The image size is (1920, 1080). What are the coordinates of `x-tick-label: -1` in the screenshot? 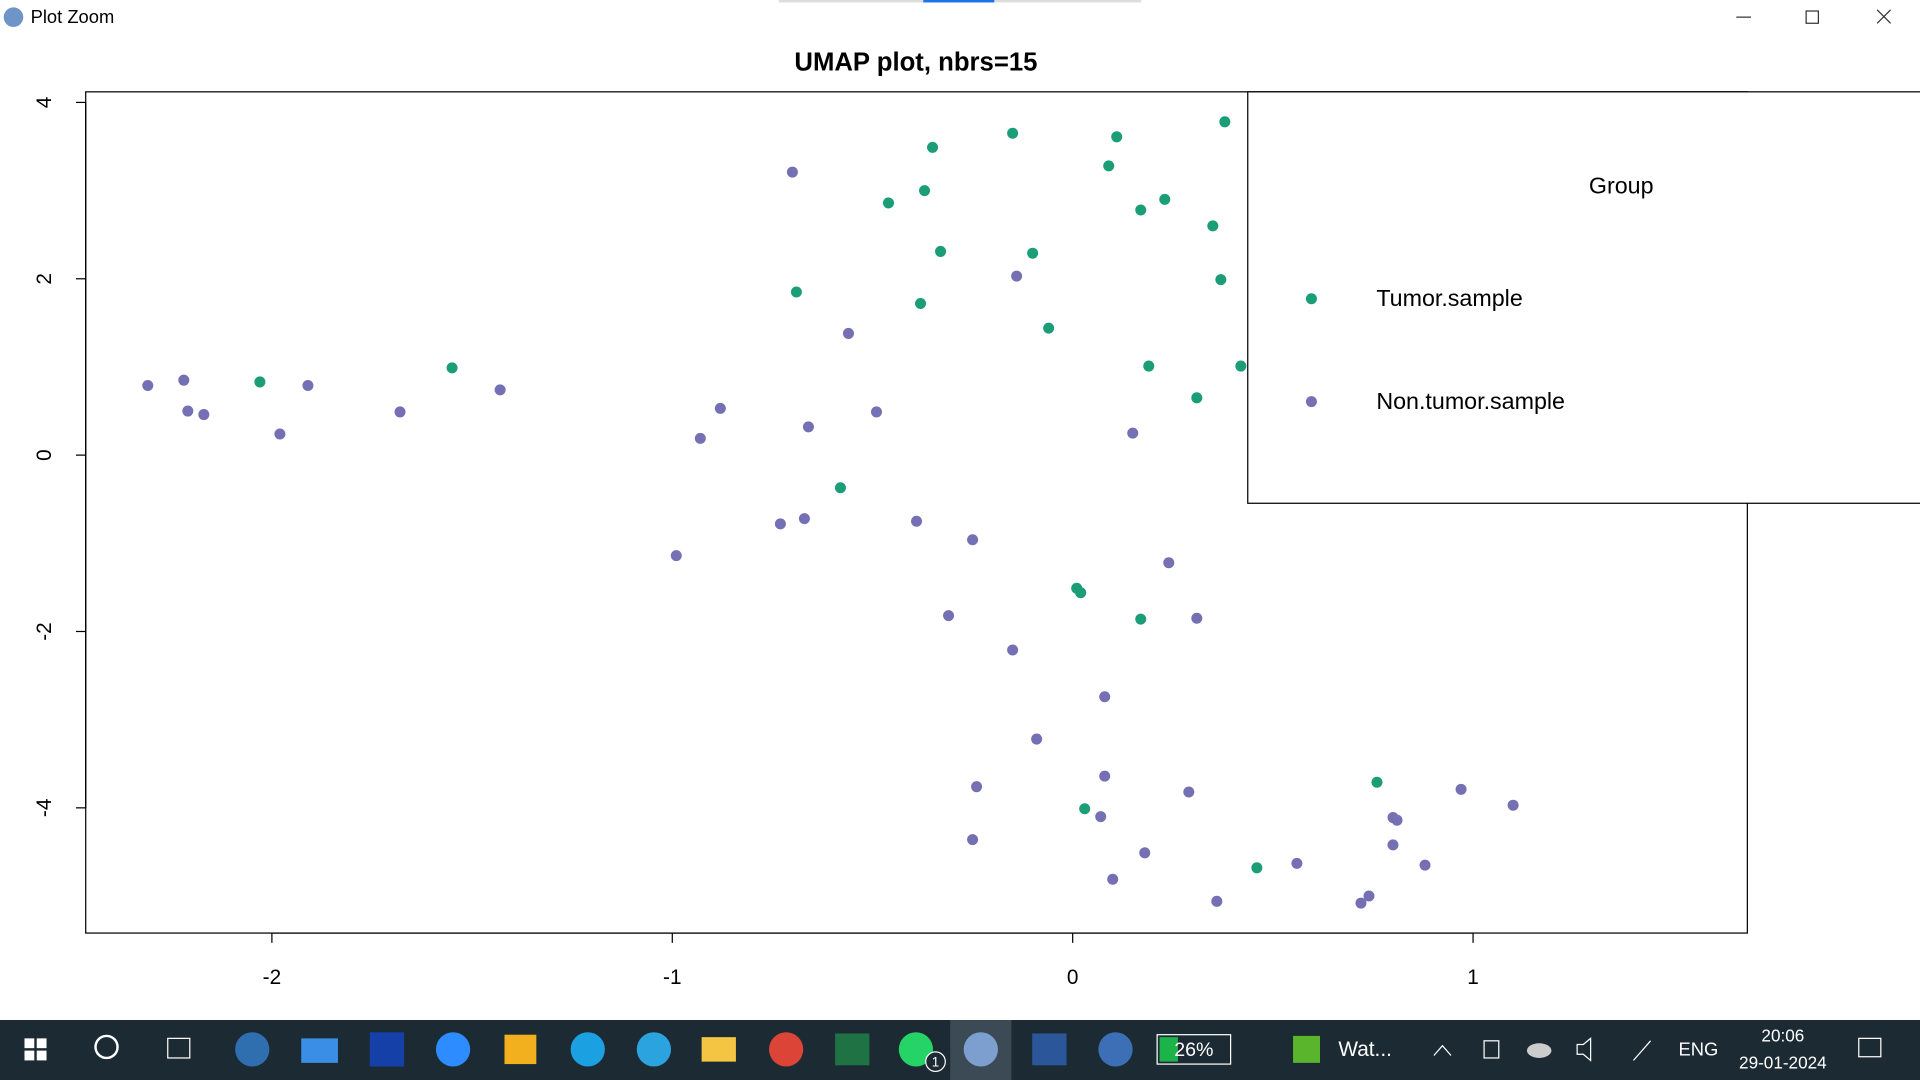 It's located at (672, 977).